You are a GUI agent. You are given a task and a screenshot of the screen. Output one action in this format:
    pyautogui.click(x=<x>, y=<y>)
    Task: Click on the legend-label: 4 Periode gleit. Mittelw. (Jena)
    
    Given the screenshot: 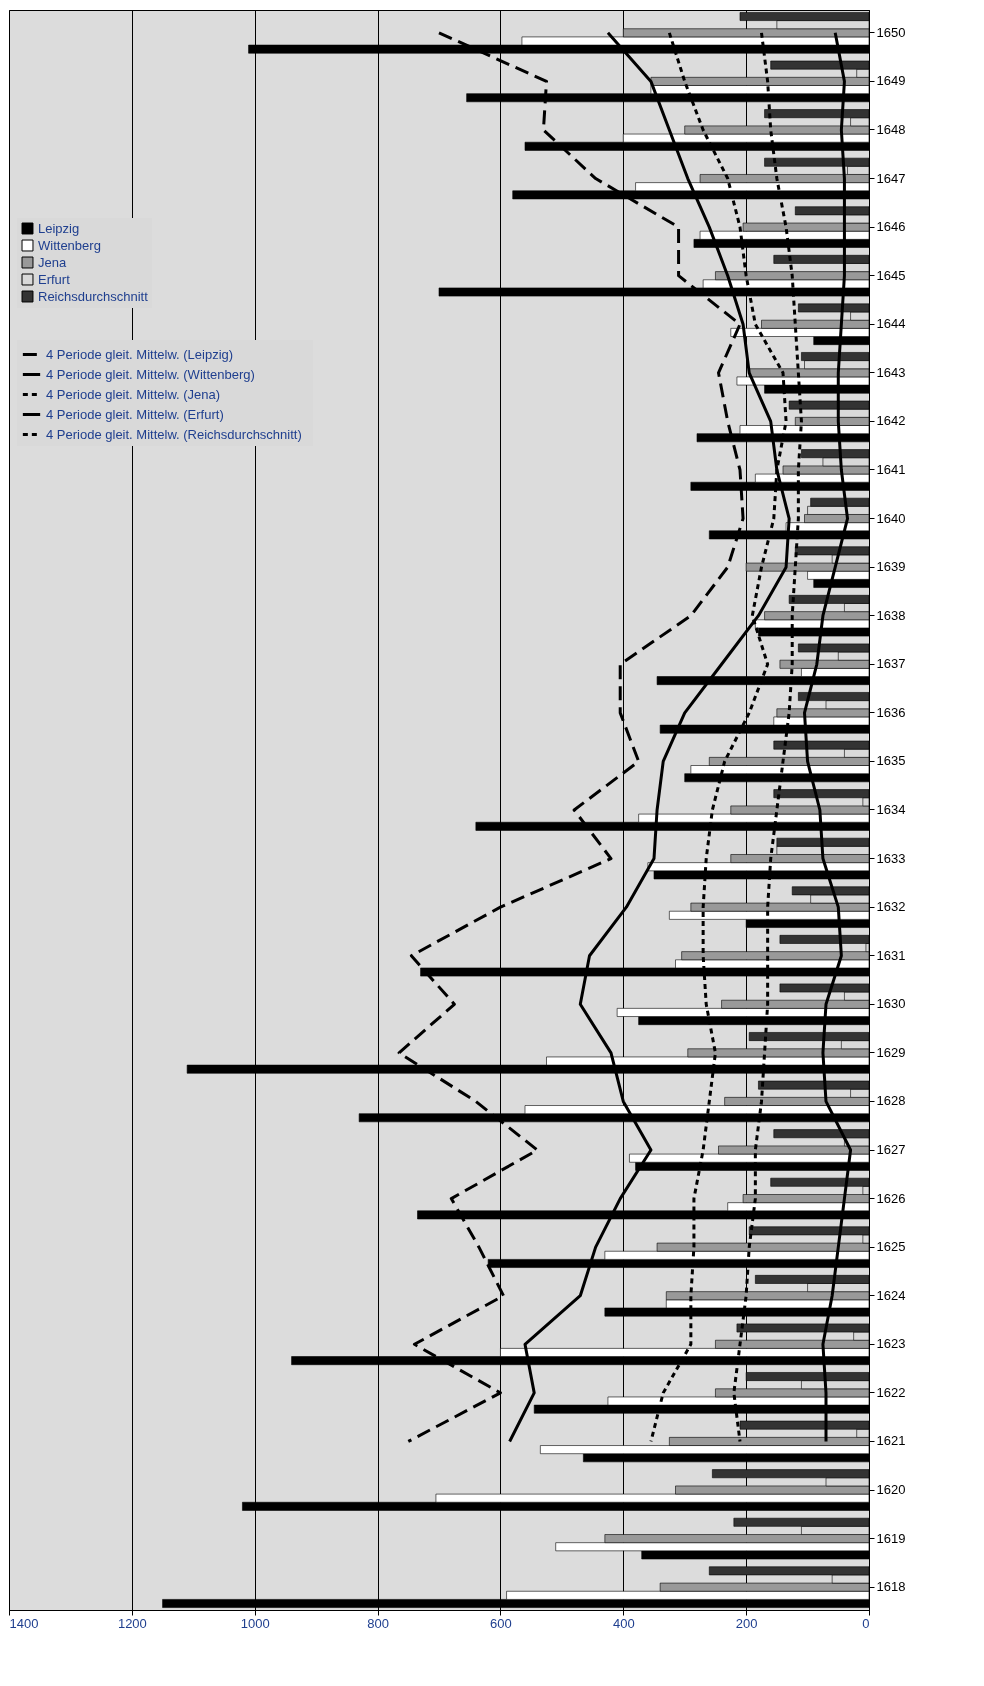 What is the action you would take?
    pyautogui.click(x=133, y=394)
    